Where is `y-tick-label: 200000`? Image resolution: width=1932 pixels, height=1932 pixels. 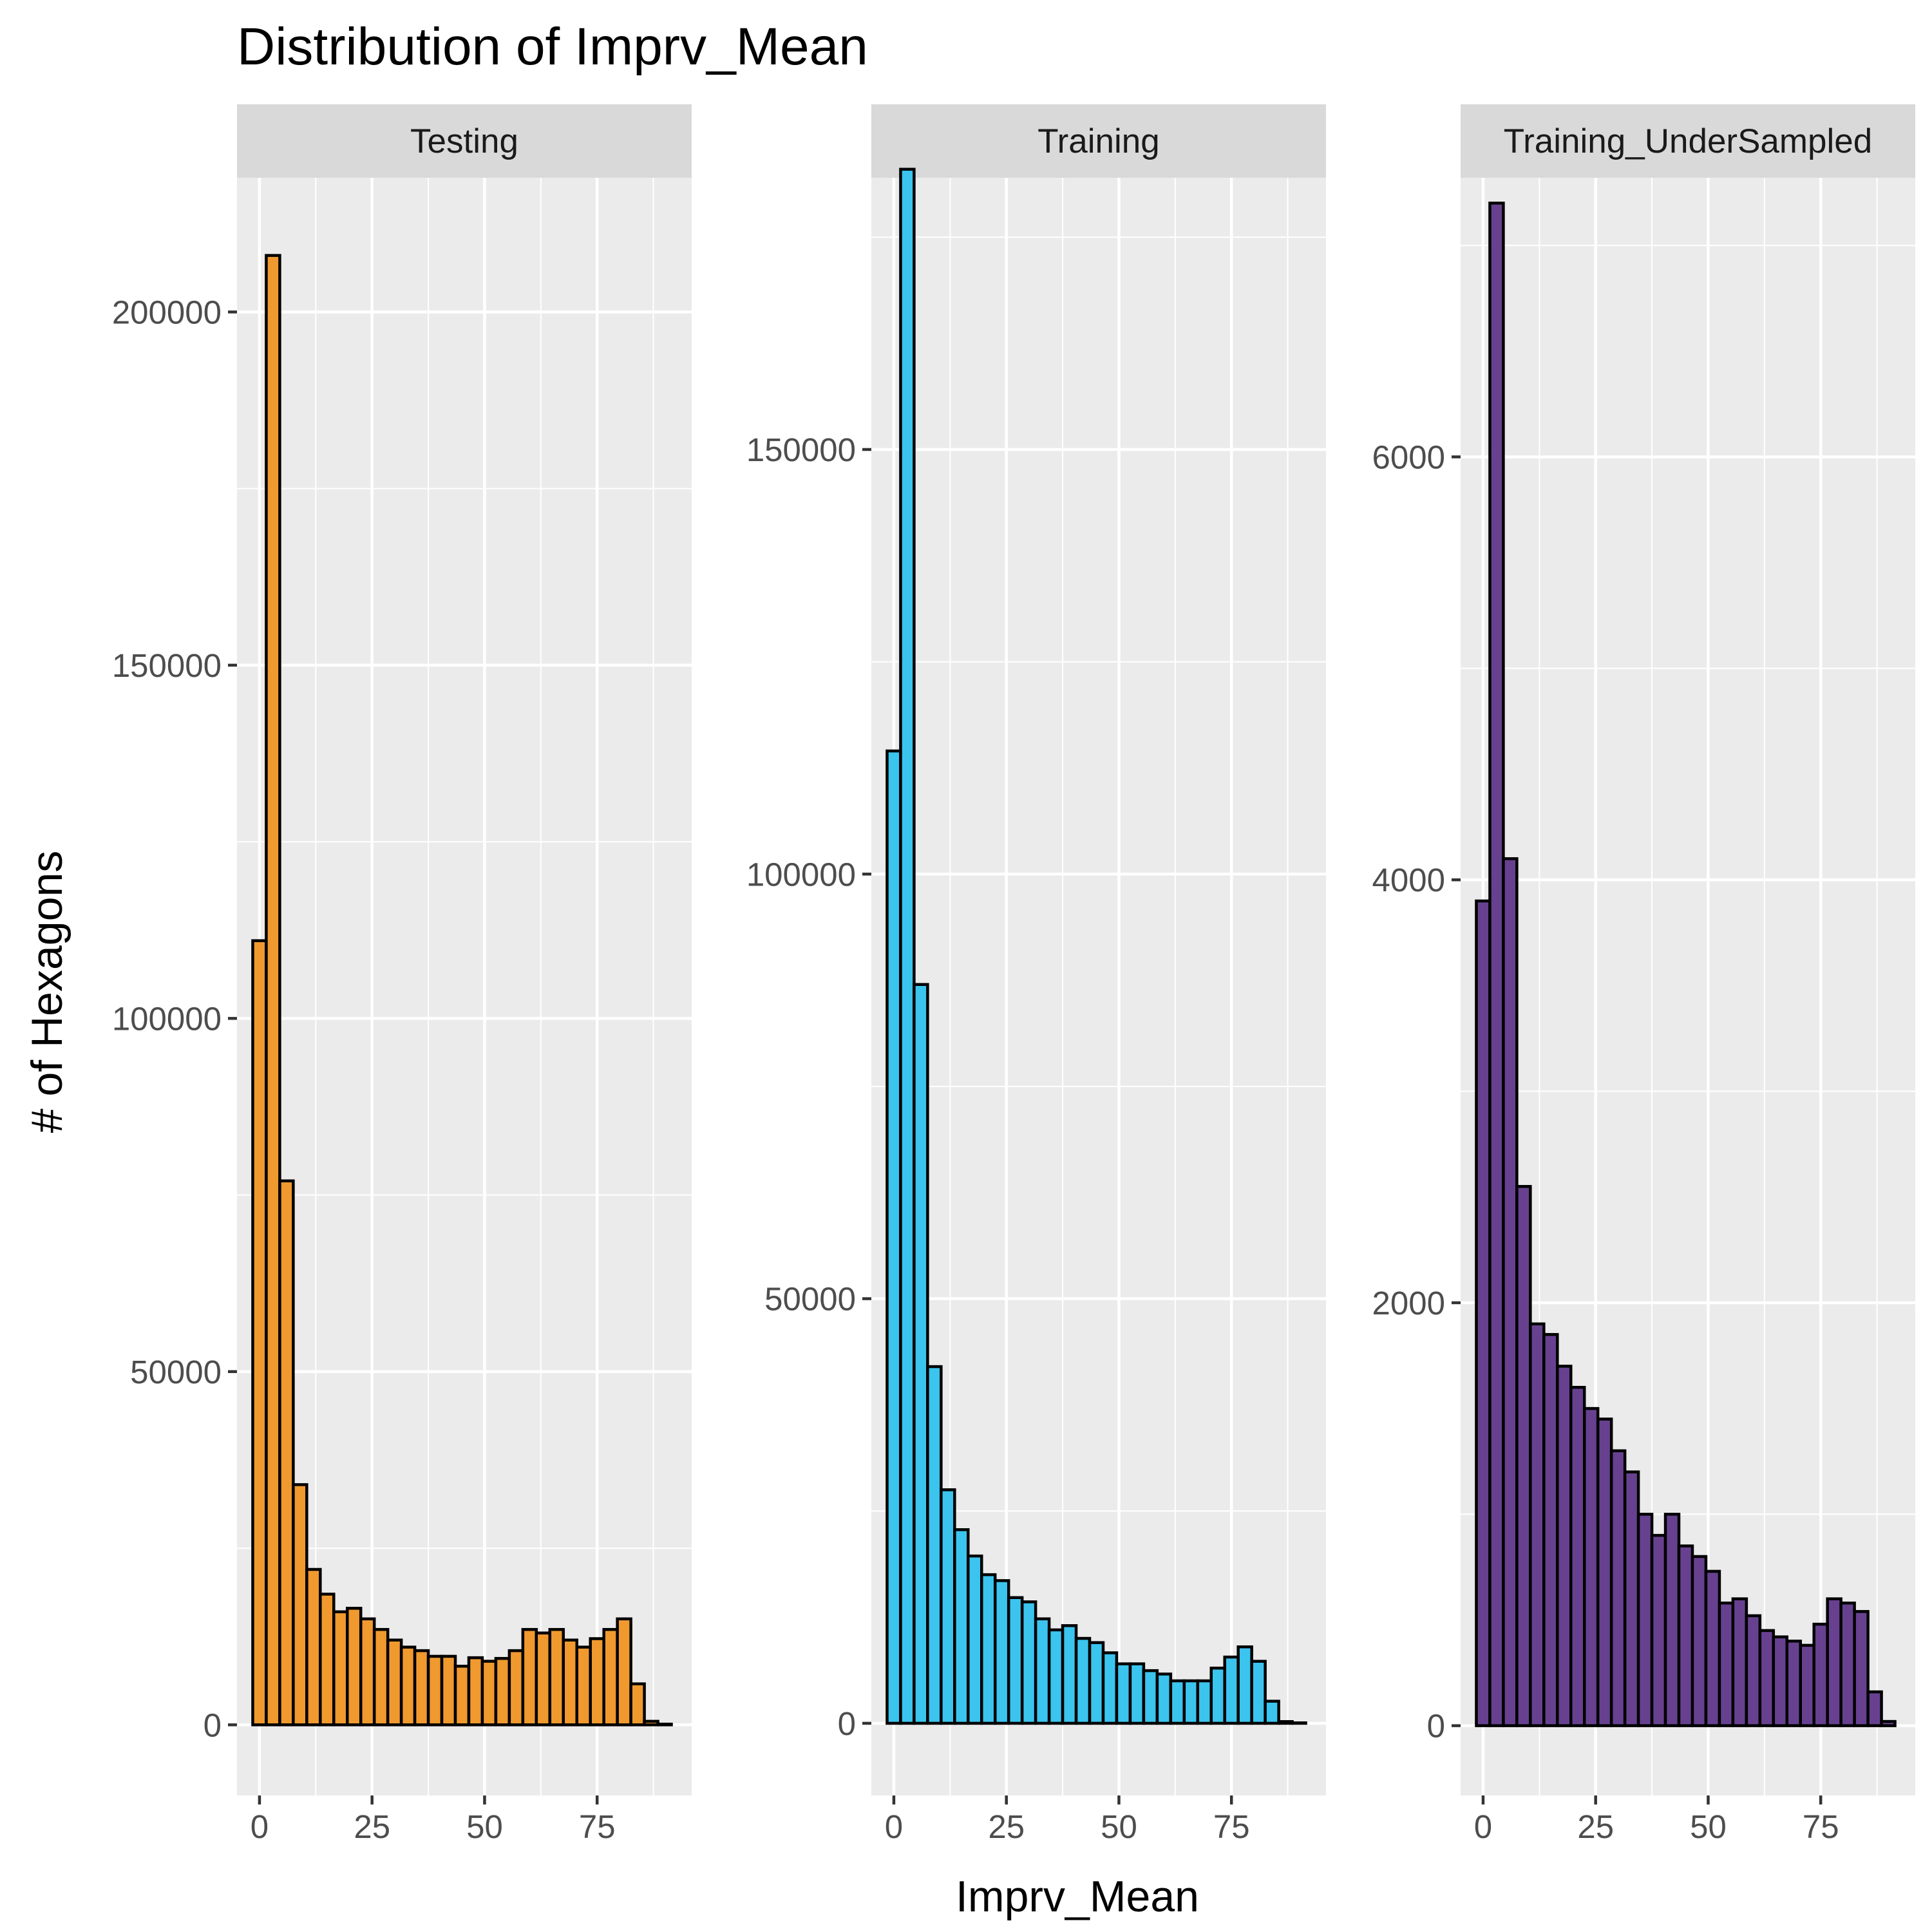 y-tick-label: 200000 is located at coordinates (167, 312).